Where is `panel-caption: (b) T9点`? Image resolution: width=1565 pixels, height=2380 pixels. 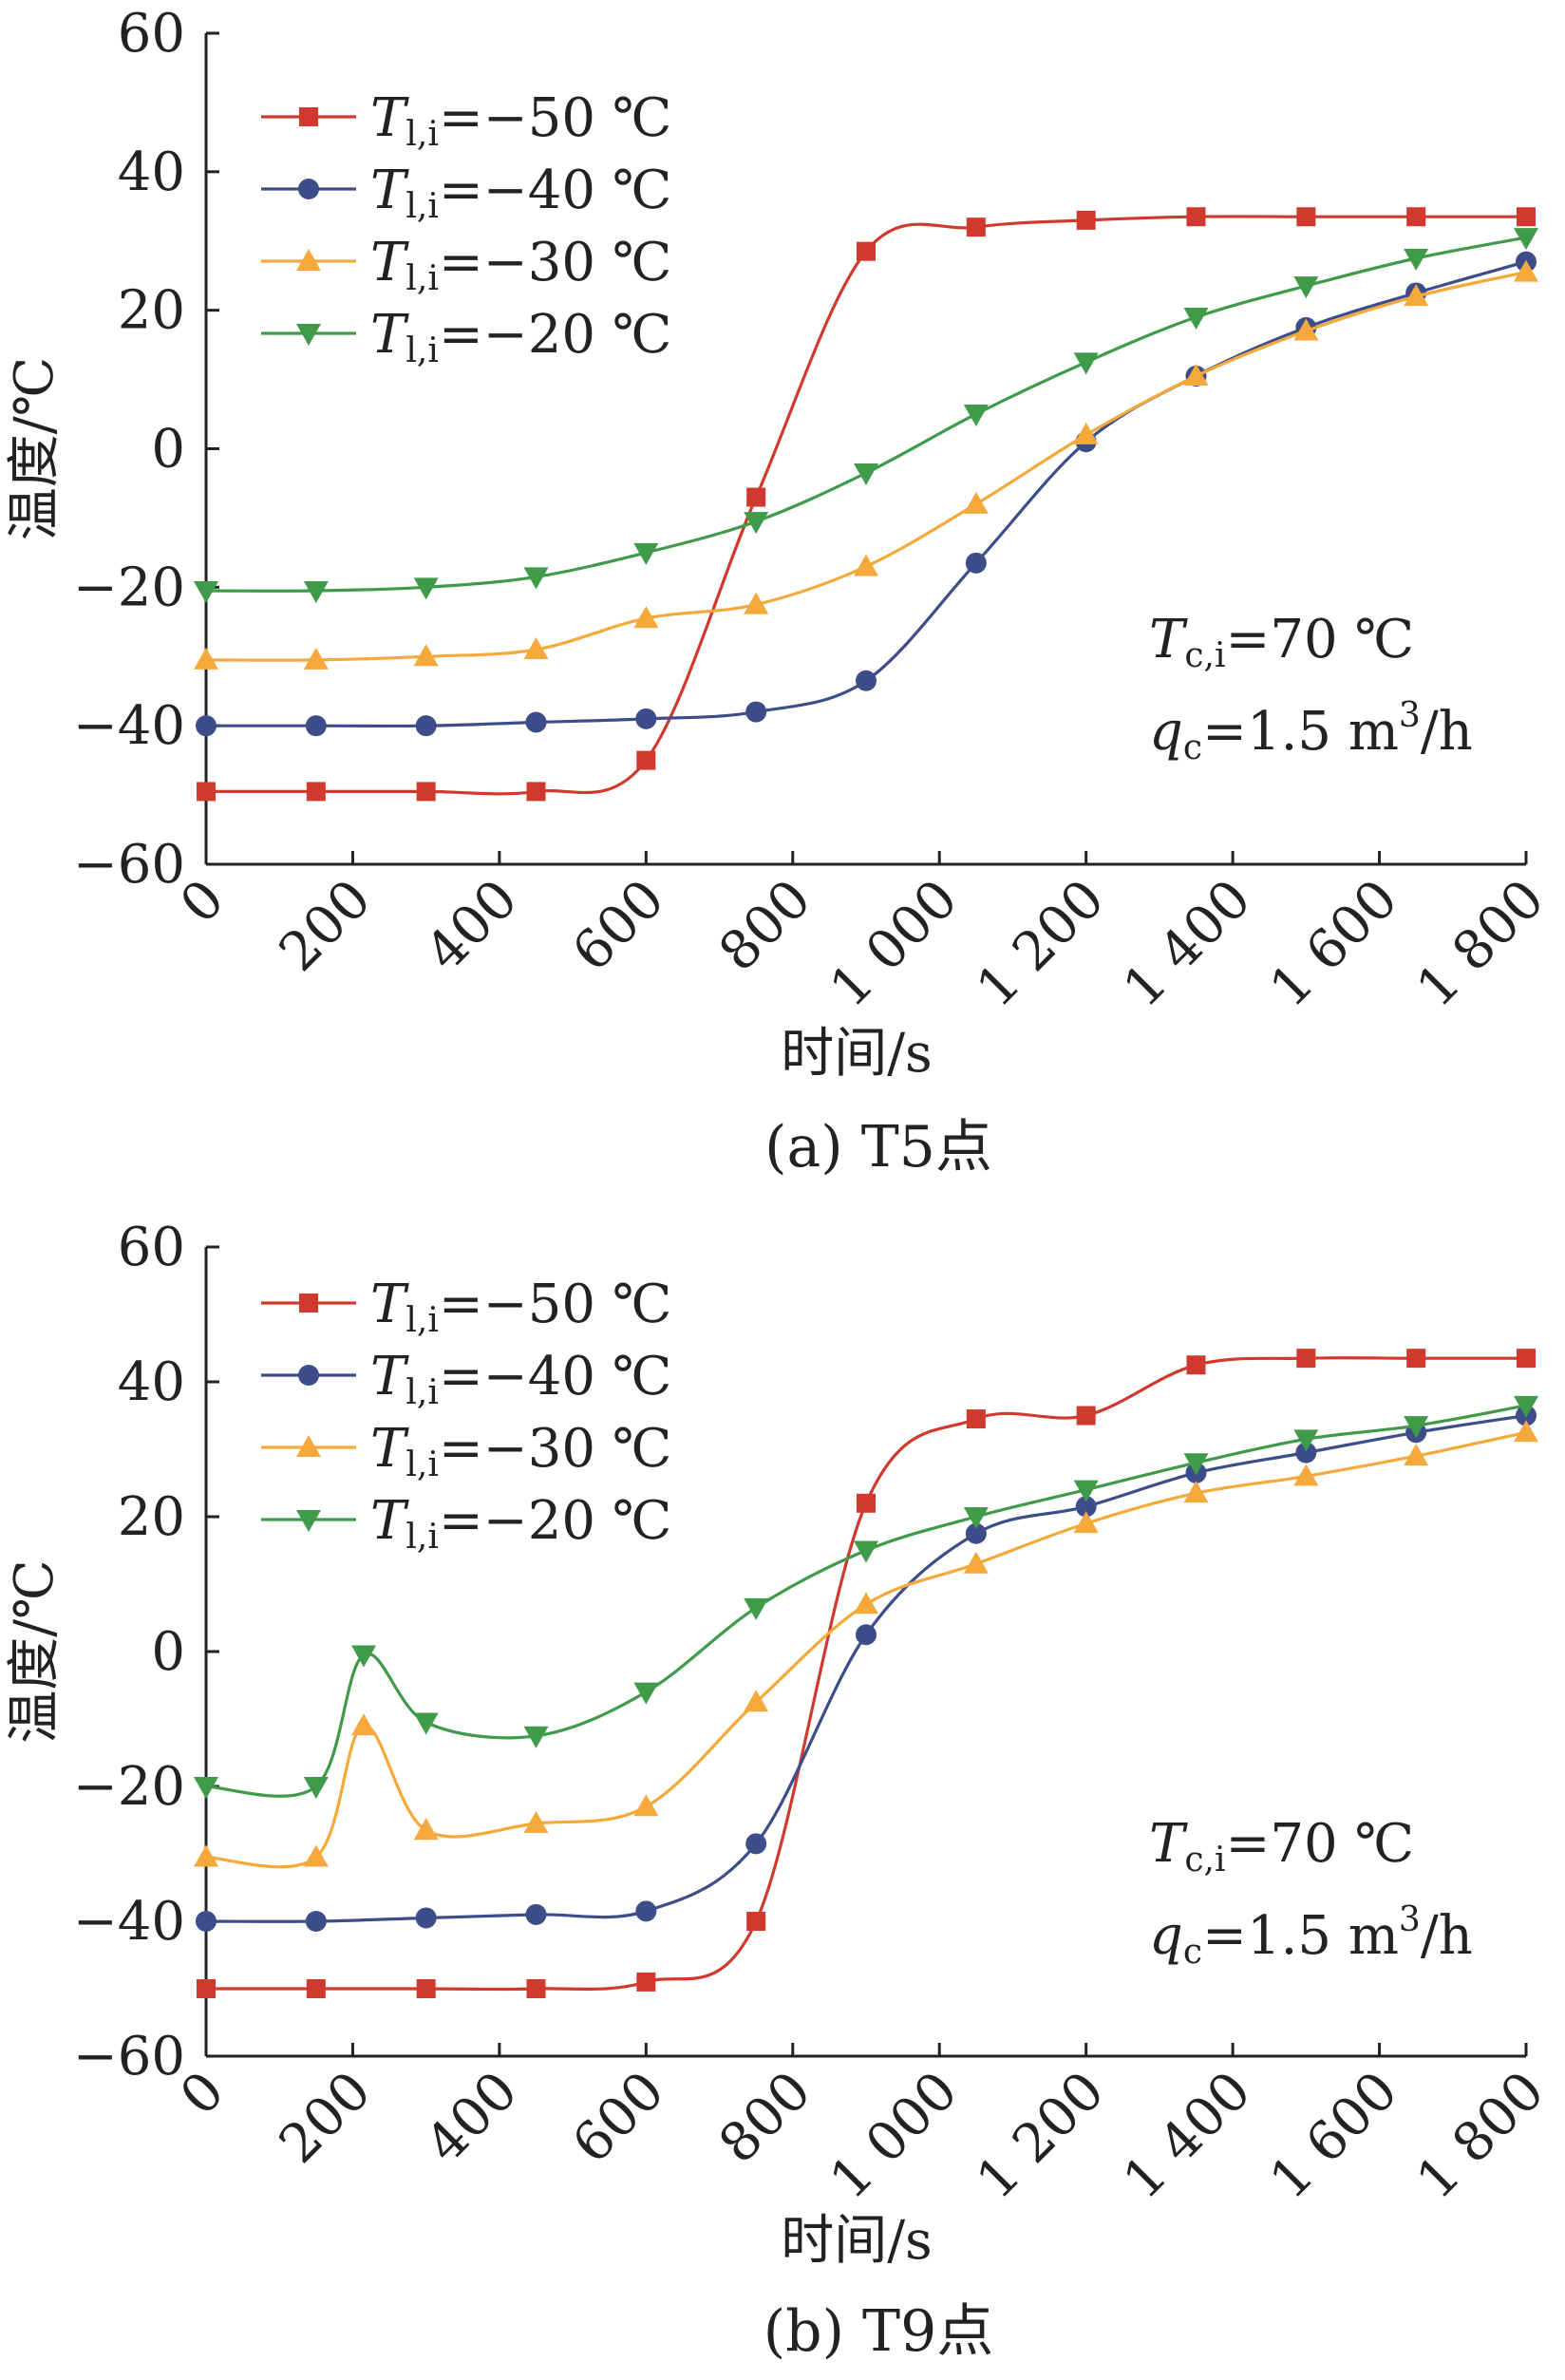 panel-caption: (b) T9点 is located at coordinates (879, 2332).